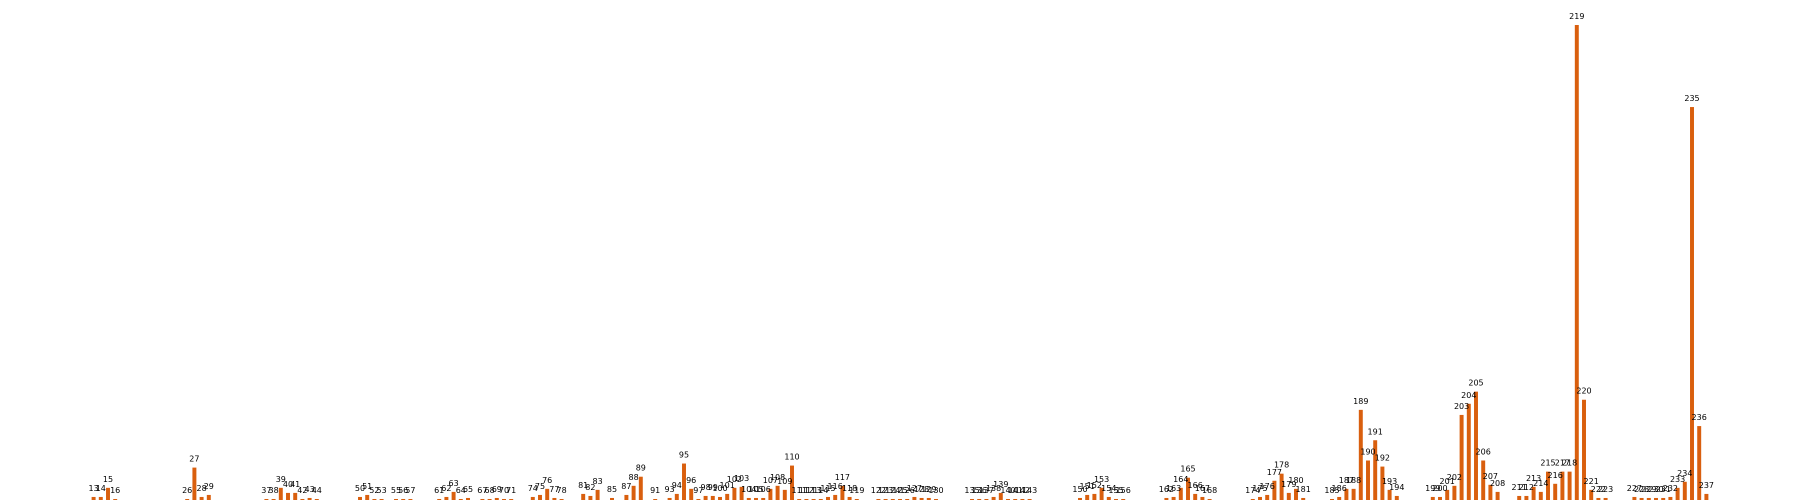 The height and width of the screenshot is (500, 1800). Describe the element at coordinates (1490, 476) in the screenshot. I see `bar-label-207: 207` at that location.